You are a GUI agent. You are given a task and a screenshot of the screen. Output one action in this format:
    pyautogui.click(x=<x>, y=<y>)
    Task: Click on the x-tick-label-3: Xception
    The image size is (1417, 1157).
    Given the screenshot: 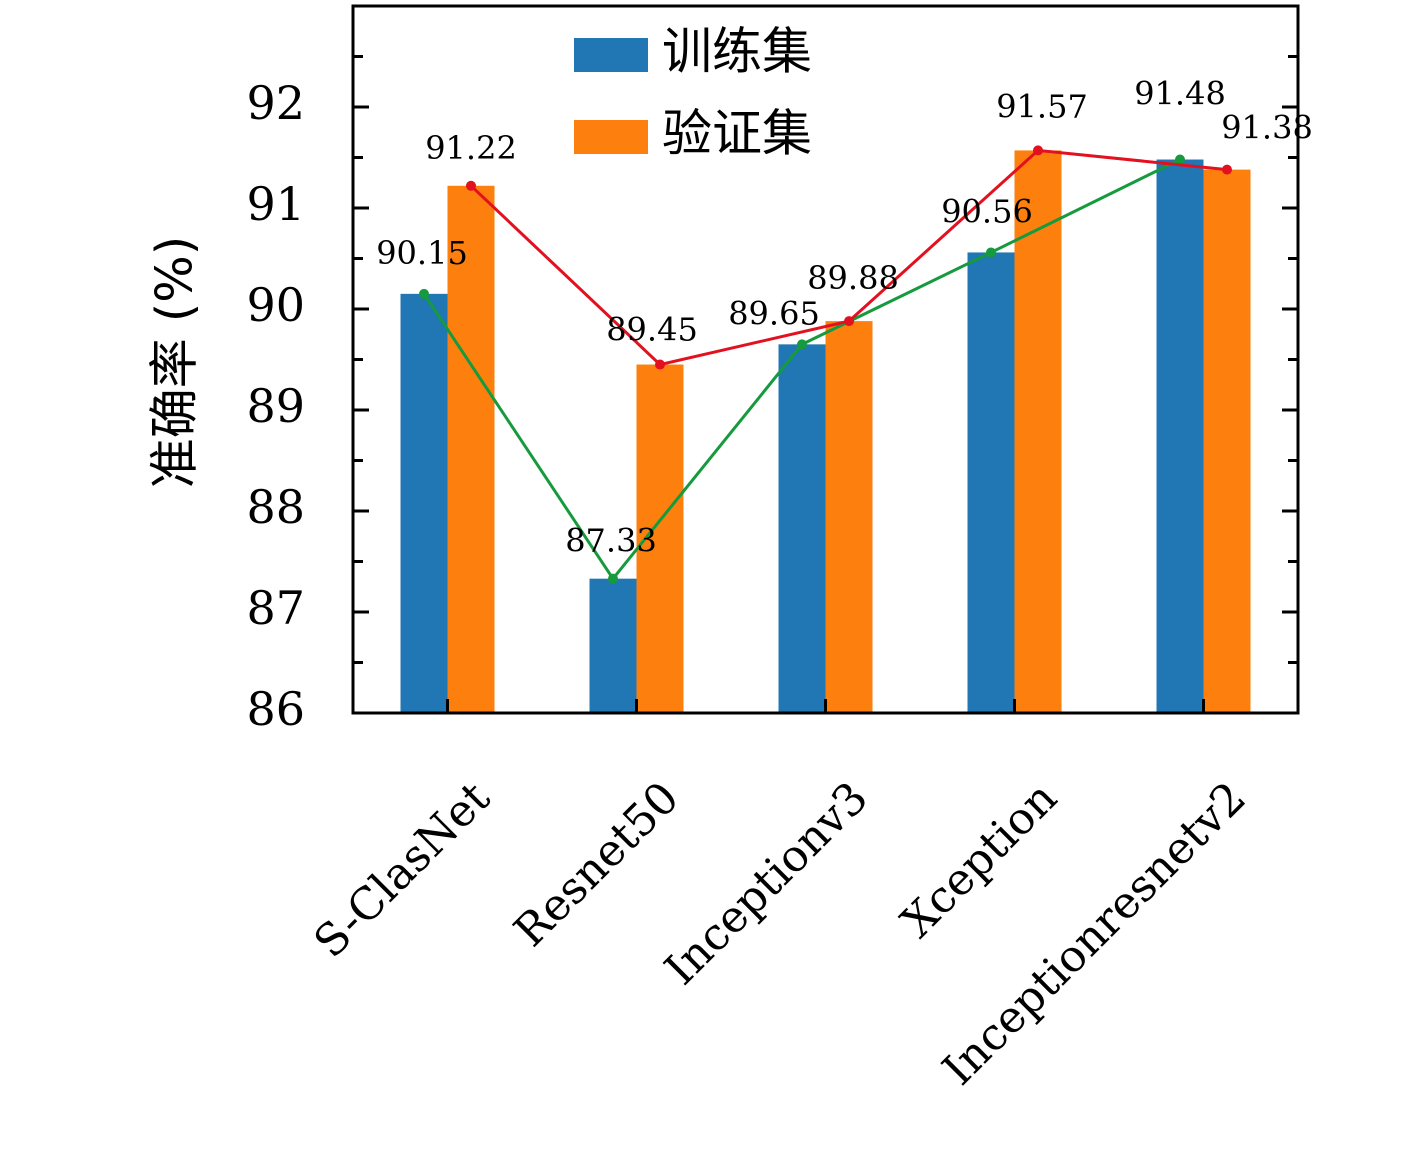 What is the action you would take?
    pyautogui.click(x=979, y=859)
    